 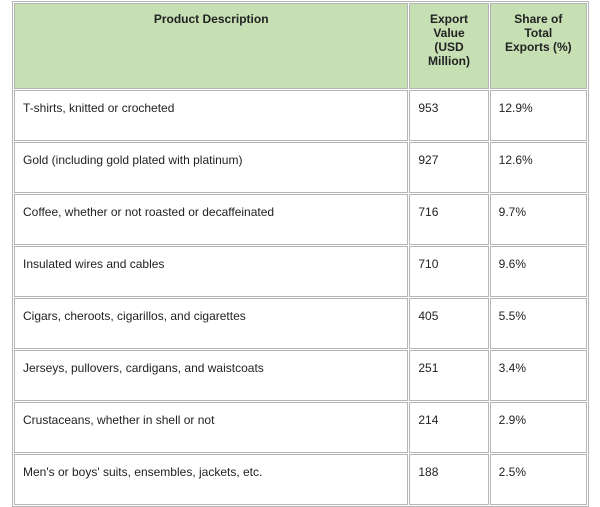 What do you see at coordinates (211, 115) in the screenshot?
I see `product-cell: T-shirts, knitted or crocheted` at bounding box center [211, 115].